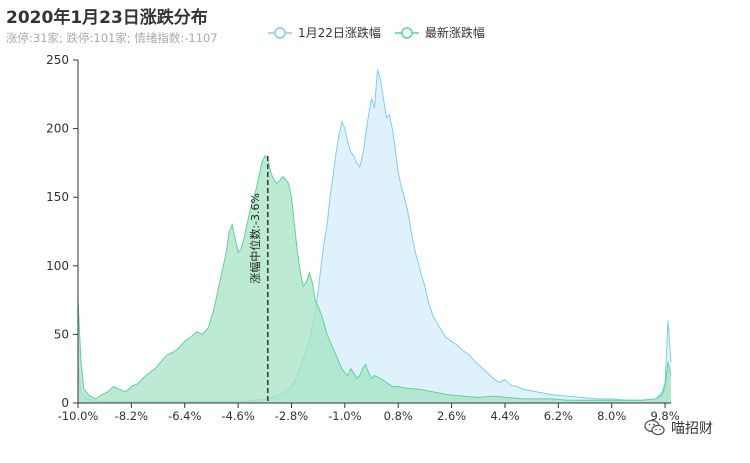 This screenshot has height=463, width=750. Describe the element at coordinates (291, 416) in the screenshot. I see `x-tick-label: -2.8%` at that location.